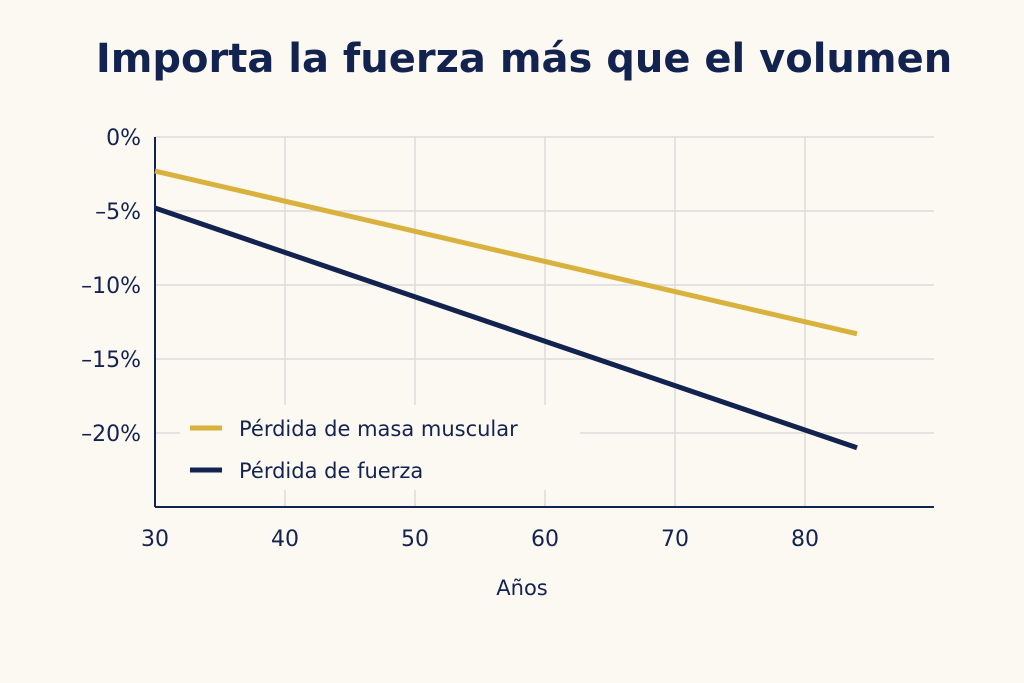 This screenshot has height=683, width=1024. I want to click on y-tick-label: –15%, so click(111, 360).